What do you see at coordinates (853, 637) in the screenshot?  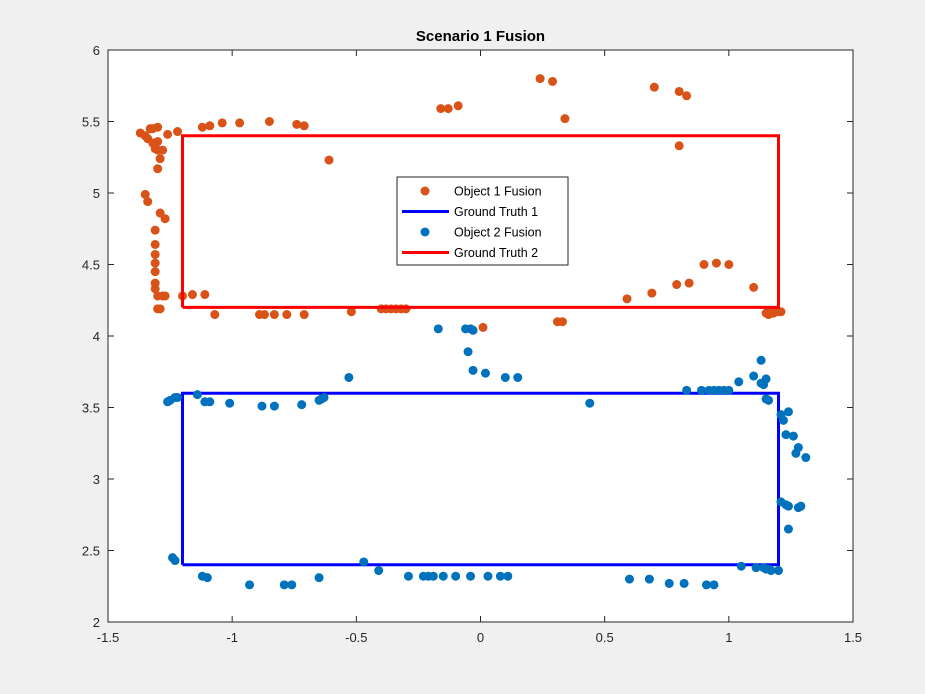 I see `x-tick-label: 1.5` at bounding box center [853, 637].